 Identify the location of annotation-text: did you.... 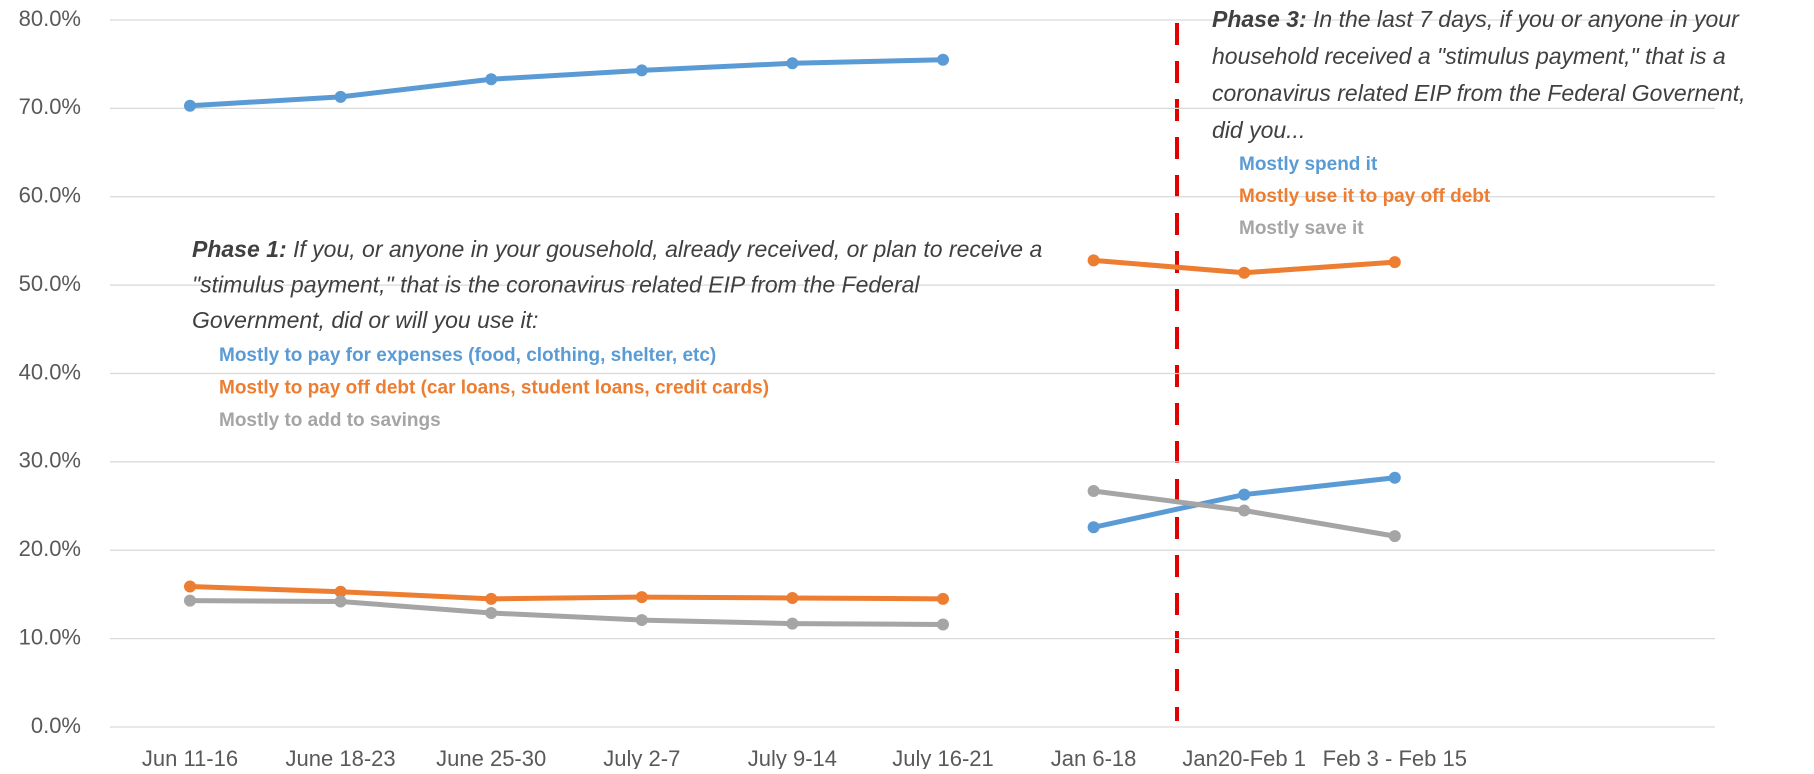
(1258, 130).